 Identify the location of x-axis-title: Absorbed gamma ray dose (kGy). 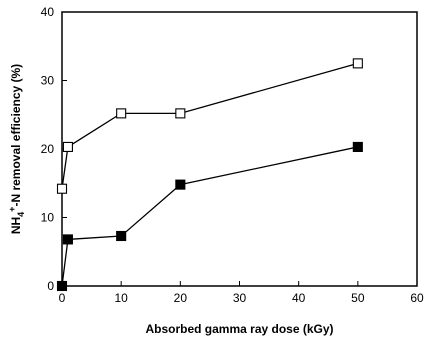
(239, 329).